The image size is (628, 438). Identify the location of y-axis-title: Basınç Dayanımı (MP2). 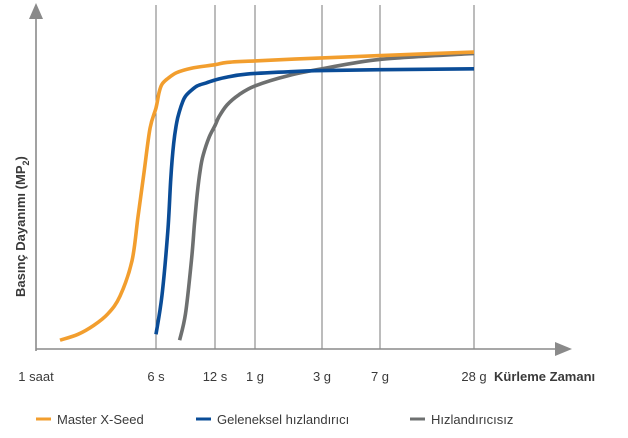
(22, 226).